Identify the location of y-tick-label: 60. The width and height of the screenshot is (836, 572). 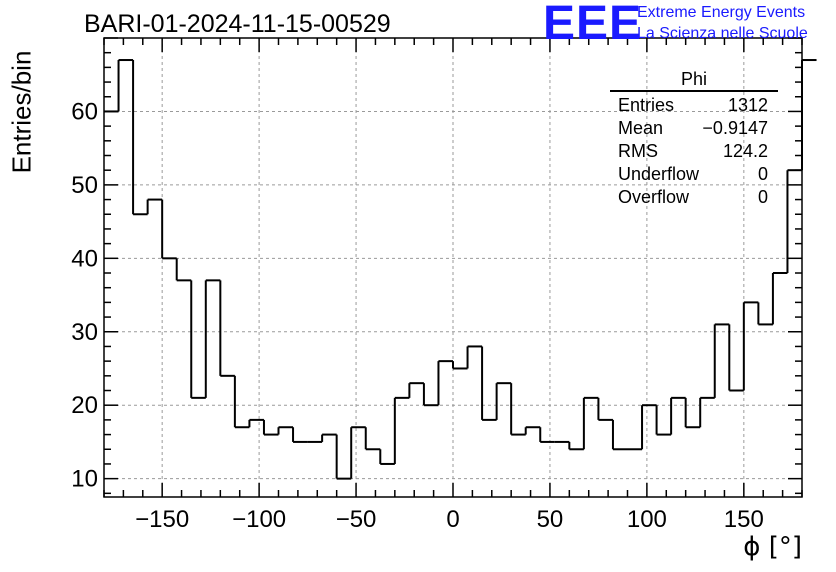
(84, 111).